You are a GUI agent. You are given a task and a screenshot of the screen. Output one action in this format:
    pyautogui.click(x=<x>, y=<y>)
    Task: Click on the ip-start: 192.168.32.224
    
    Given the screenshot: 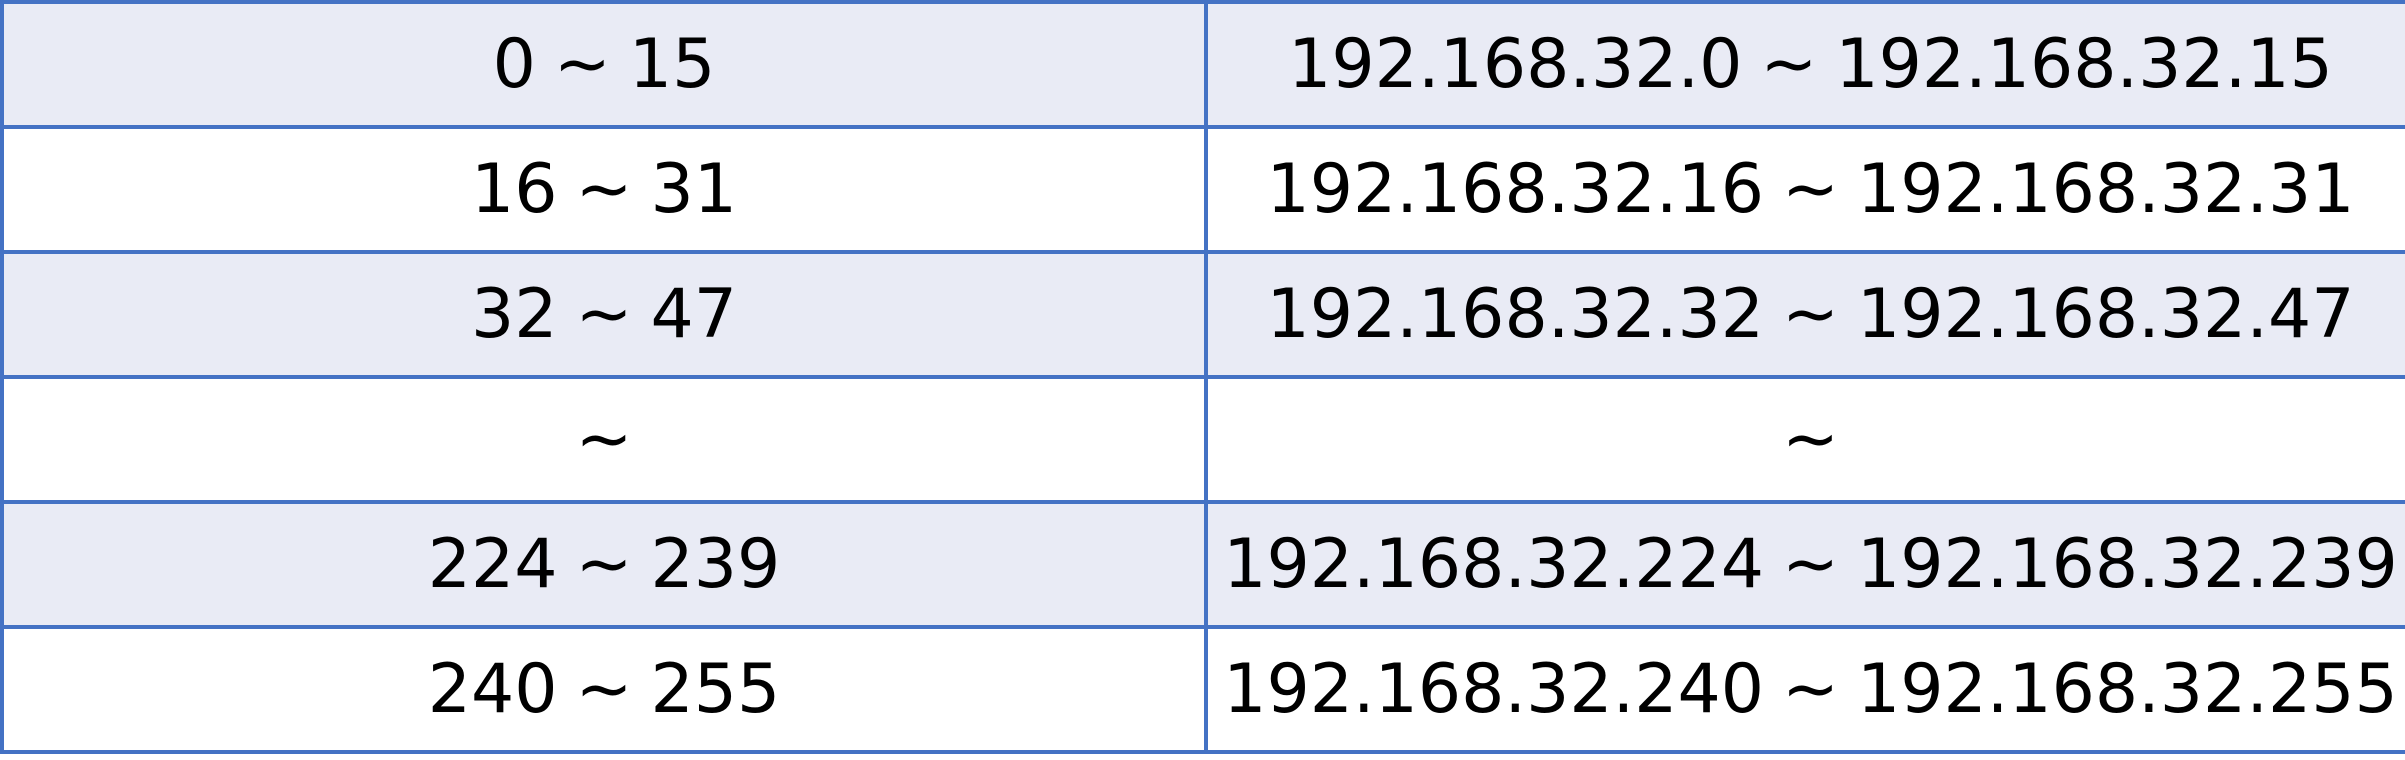 What is the action you would take?
    pyautogui.click(x=1493, y=564)
    